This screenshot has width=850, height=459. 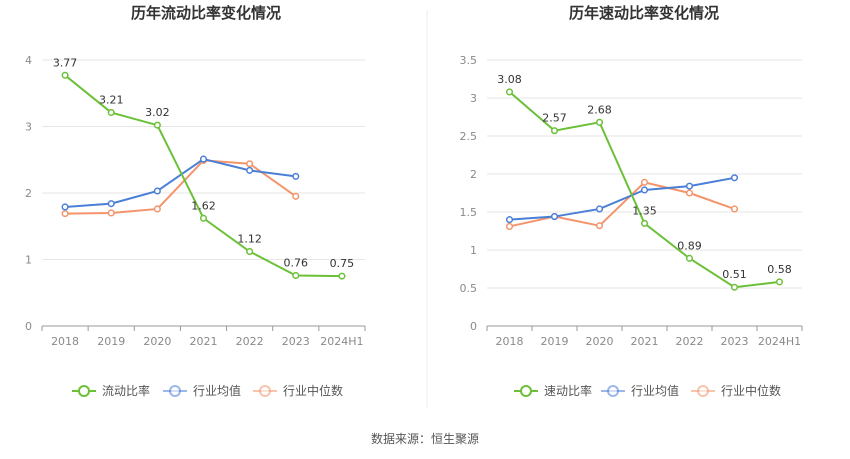 What do you see at coordinates (157, 112) in the screenshot?
I see `data-label: 3.02` at bounding box center [157, 112].